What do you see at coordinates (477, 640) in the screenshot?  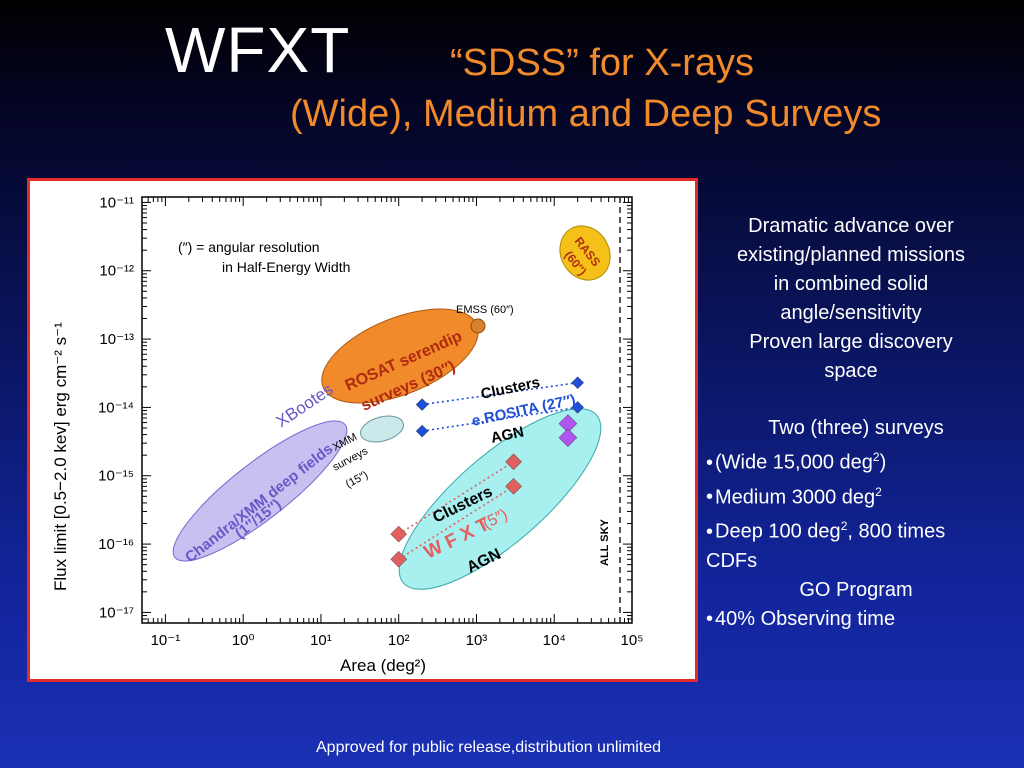 I see `x-tick-label: 10³` at bounding box center [477, 640].